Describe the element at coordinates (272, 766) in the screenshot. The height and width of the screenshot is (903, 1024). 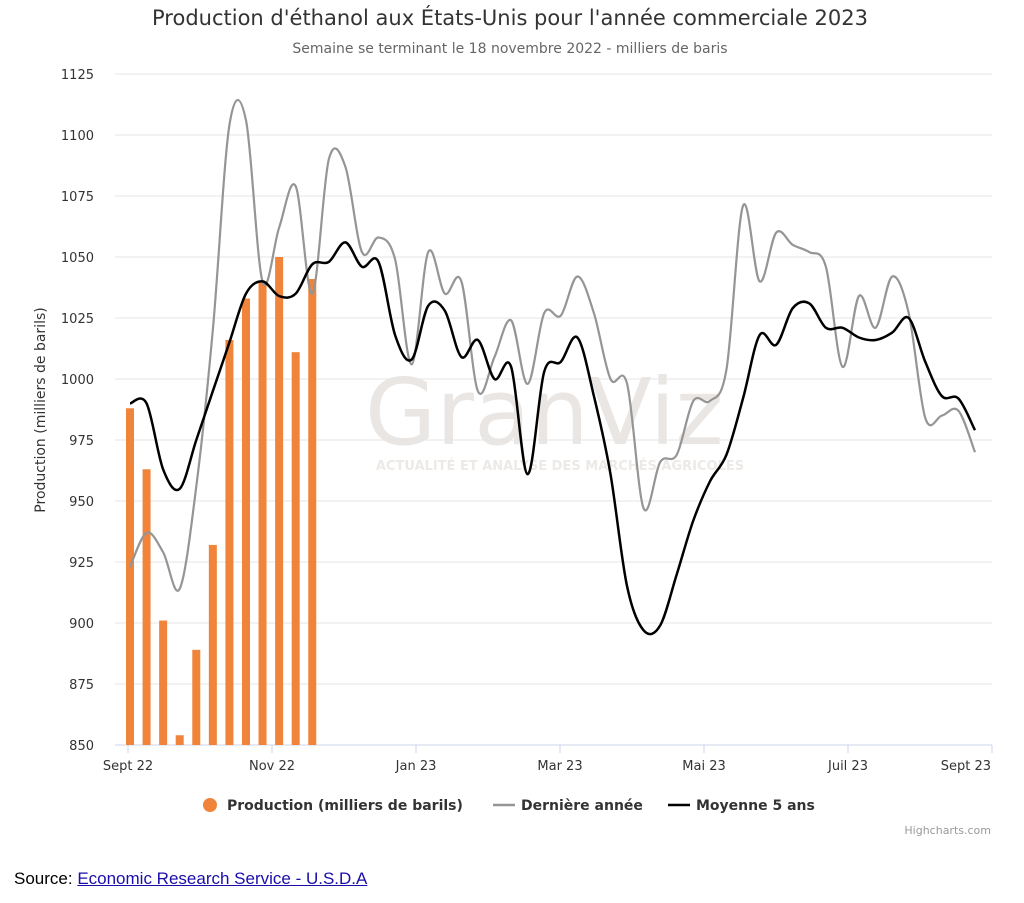
I see `x-tick-label: Nov 22` at that location.